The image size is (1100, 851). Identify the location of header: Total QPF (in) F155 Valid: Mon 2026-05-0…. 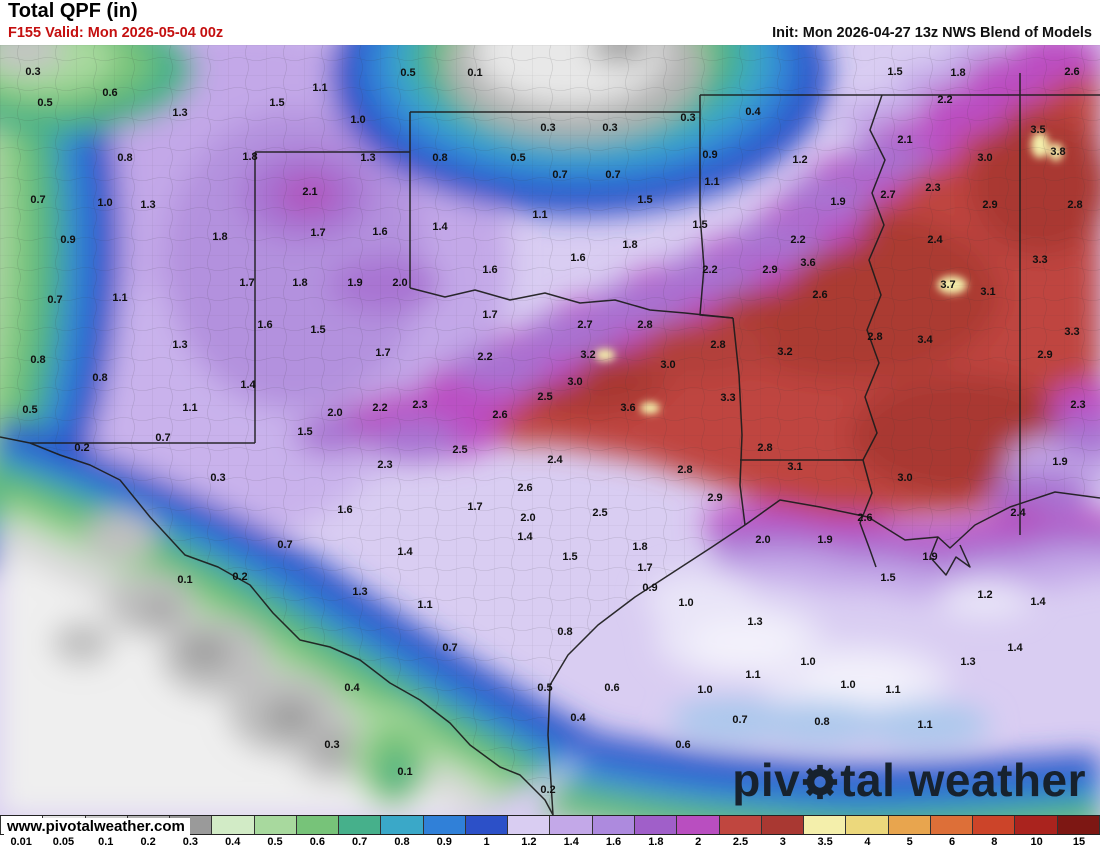
(550, 22).